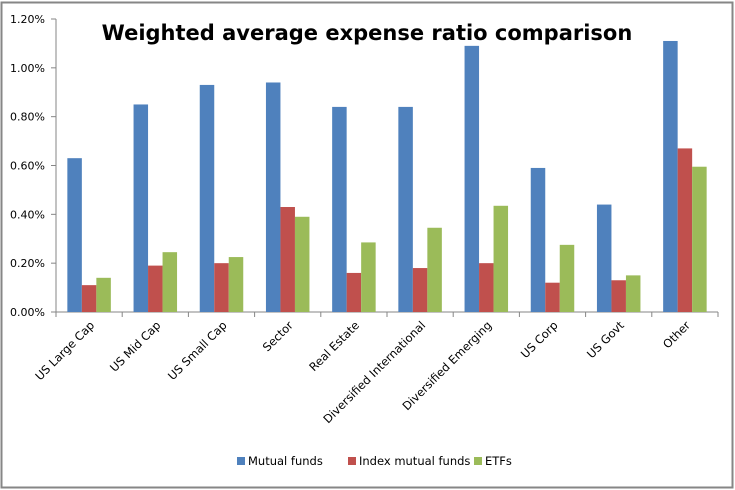 Image resolution: width=735 pixels, height=490 pixels. I want to click on bar-mutual-funds-real-estate, so click(339, 209).